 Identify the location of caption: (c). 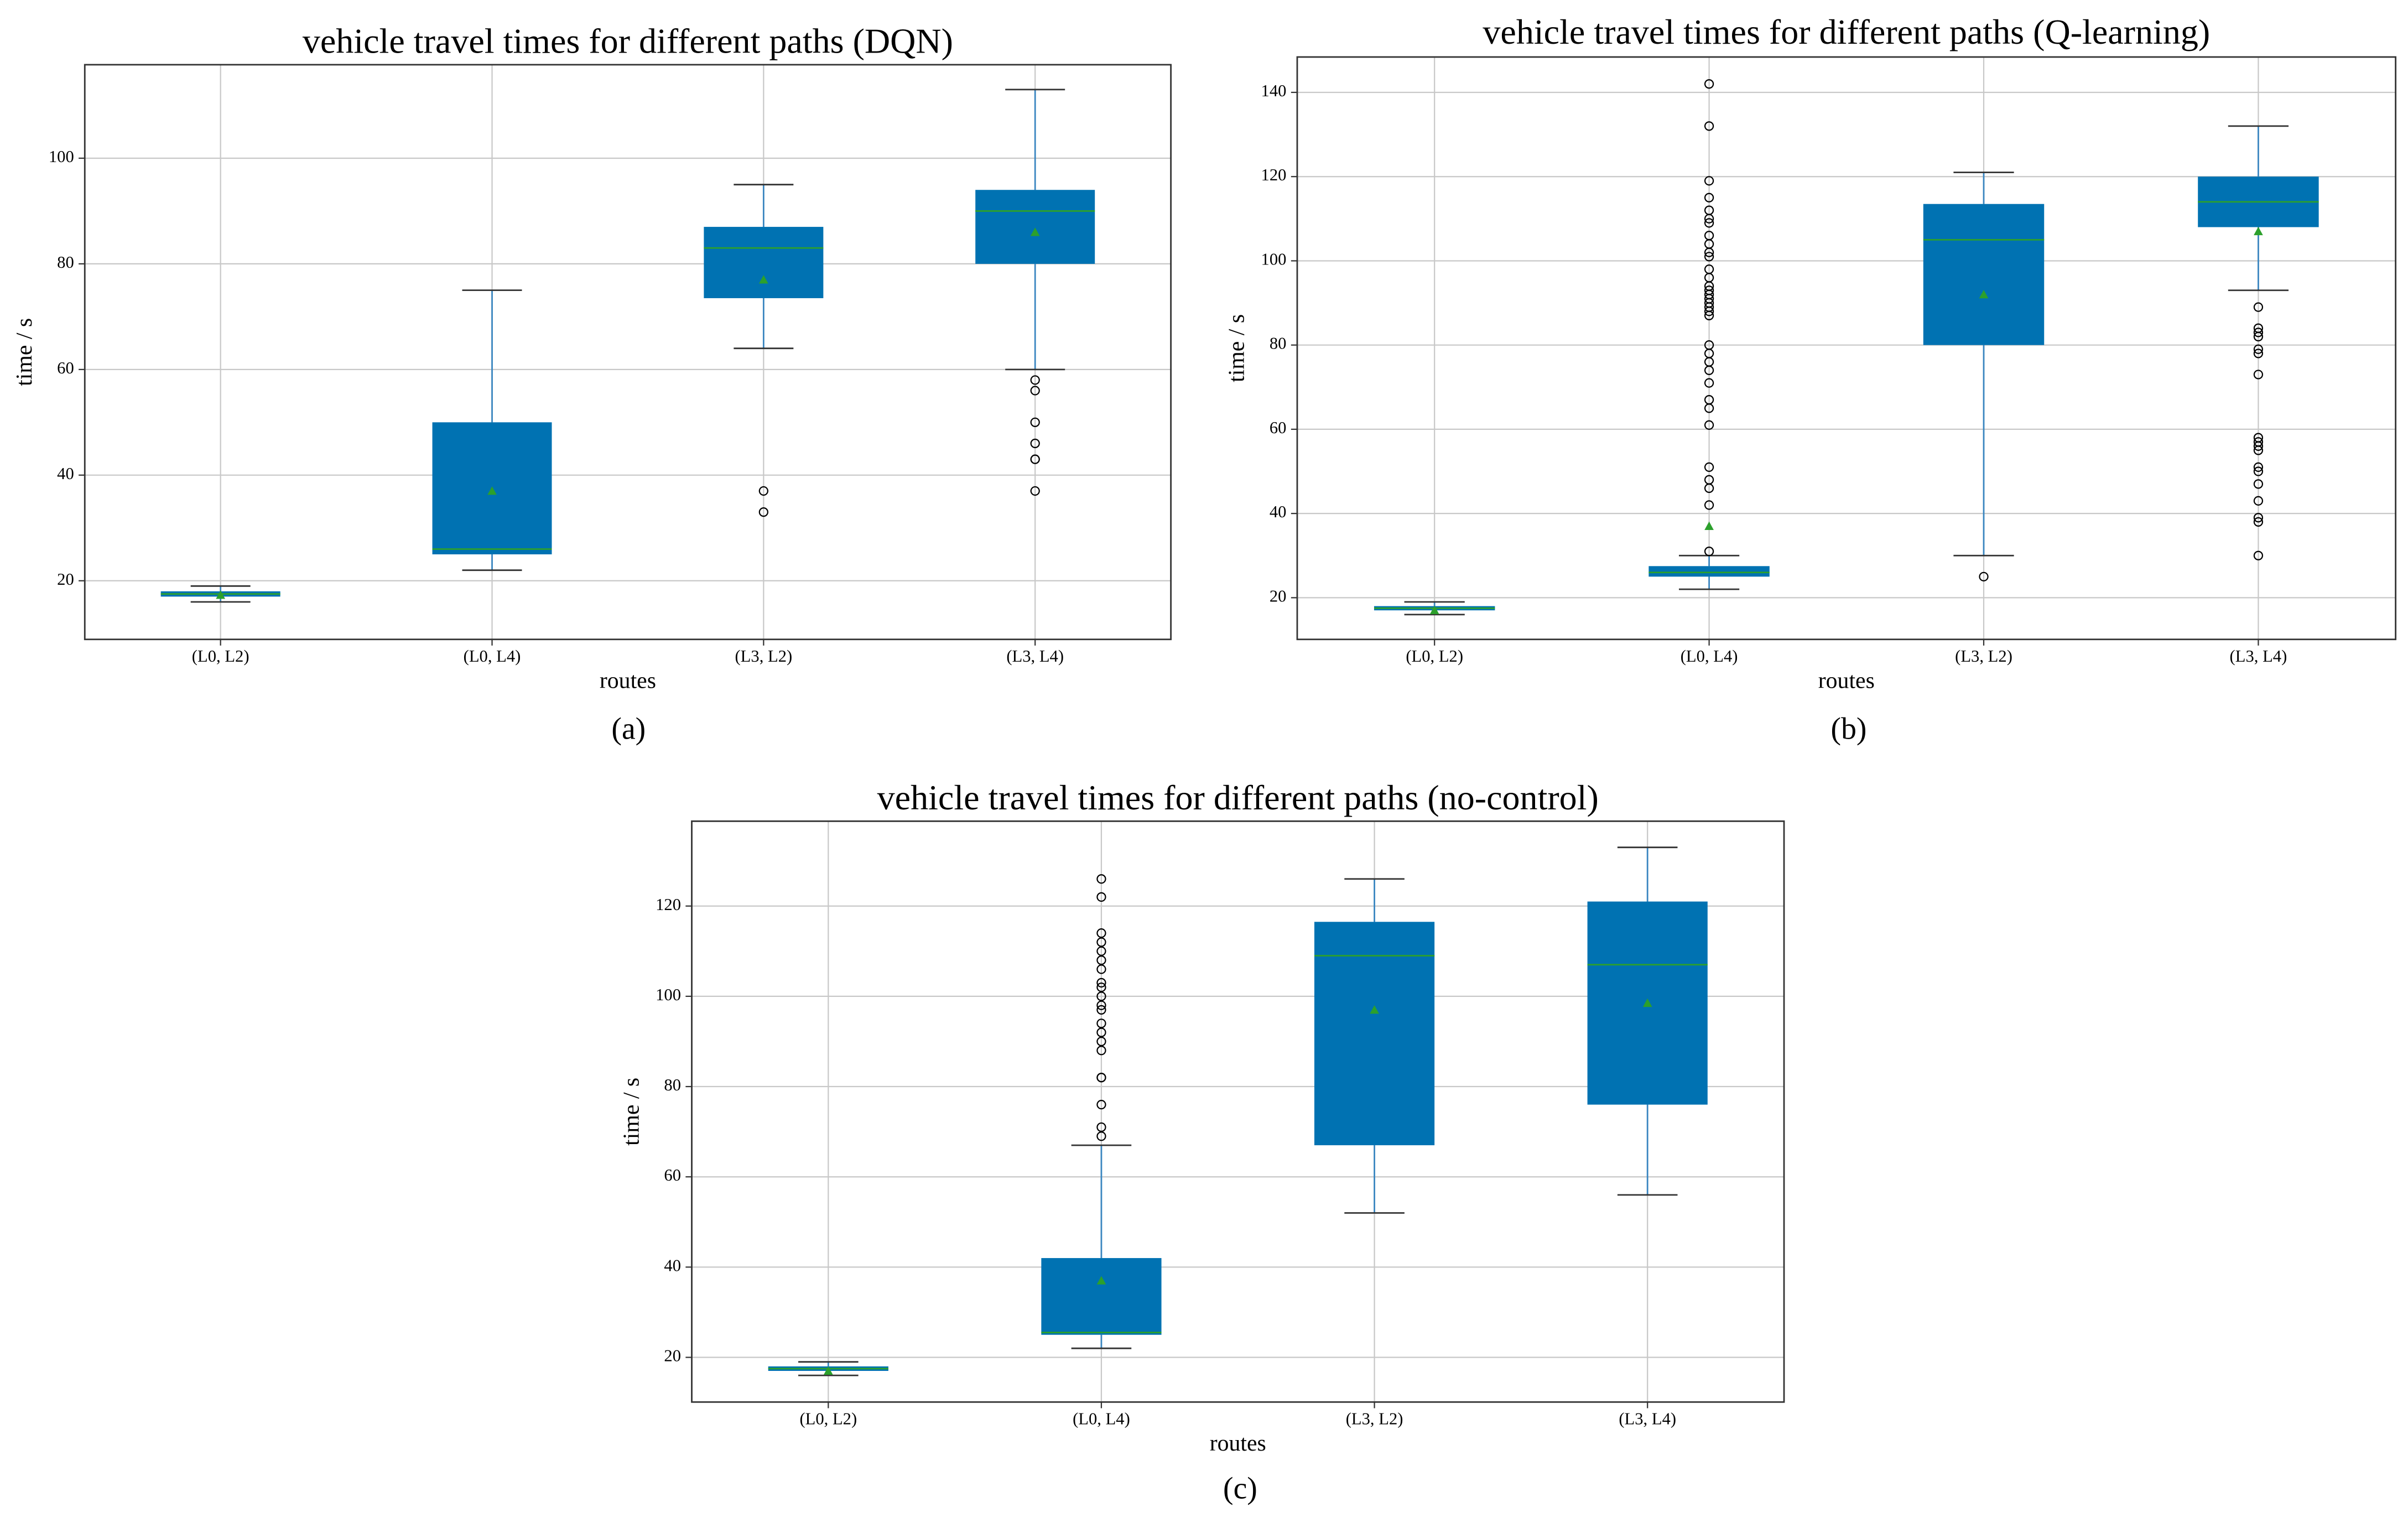
(1240, 1489).